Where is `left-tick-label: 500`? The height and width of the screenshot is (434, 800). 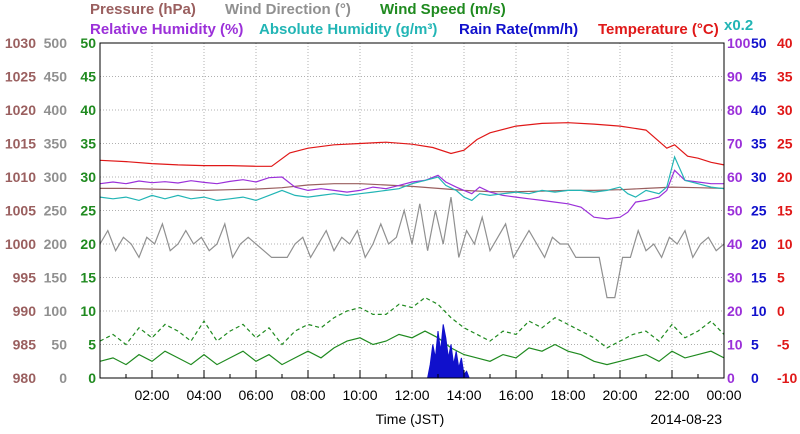 left-tick-label: 500 is located at coordinates (56, 43).